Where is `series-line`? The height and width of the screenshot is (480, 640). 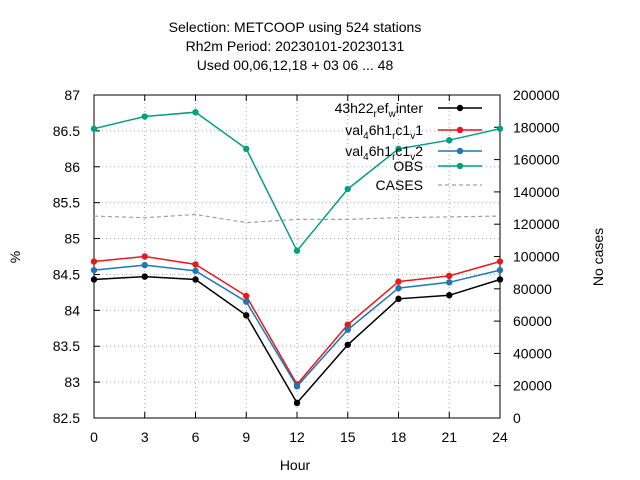 series-line is located at coordinates (297, 218).